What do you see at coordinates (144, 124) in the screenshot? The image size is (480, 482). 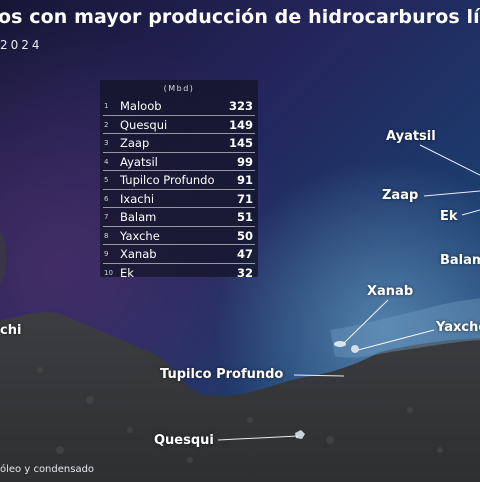 I see `field-name: Quesqui` at bounding box center [144, 124].